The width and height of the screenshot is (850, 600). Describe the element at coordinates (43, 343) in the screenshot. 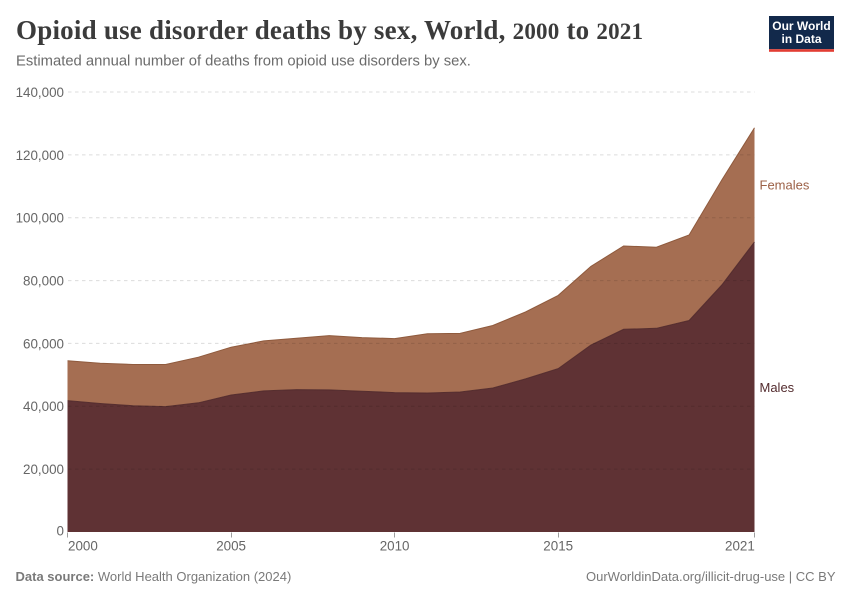

I see `svg-text: 60,000` at that location.